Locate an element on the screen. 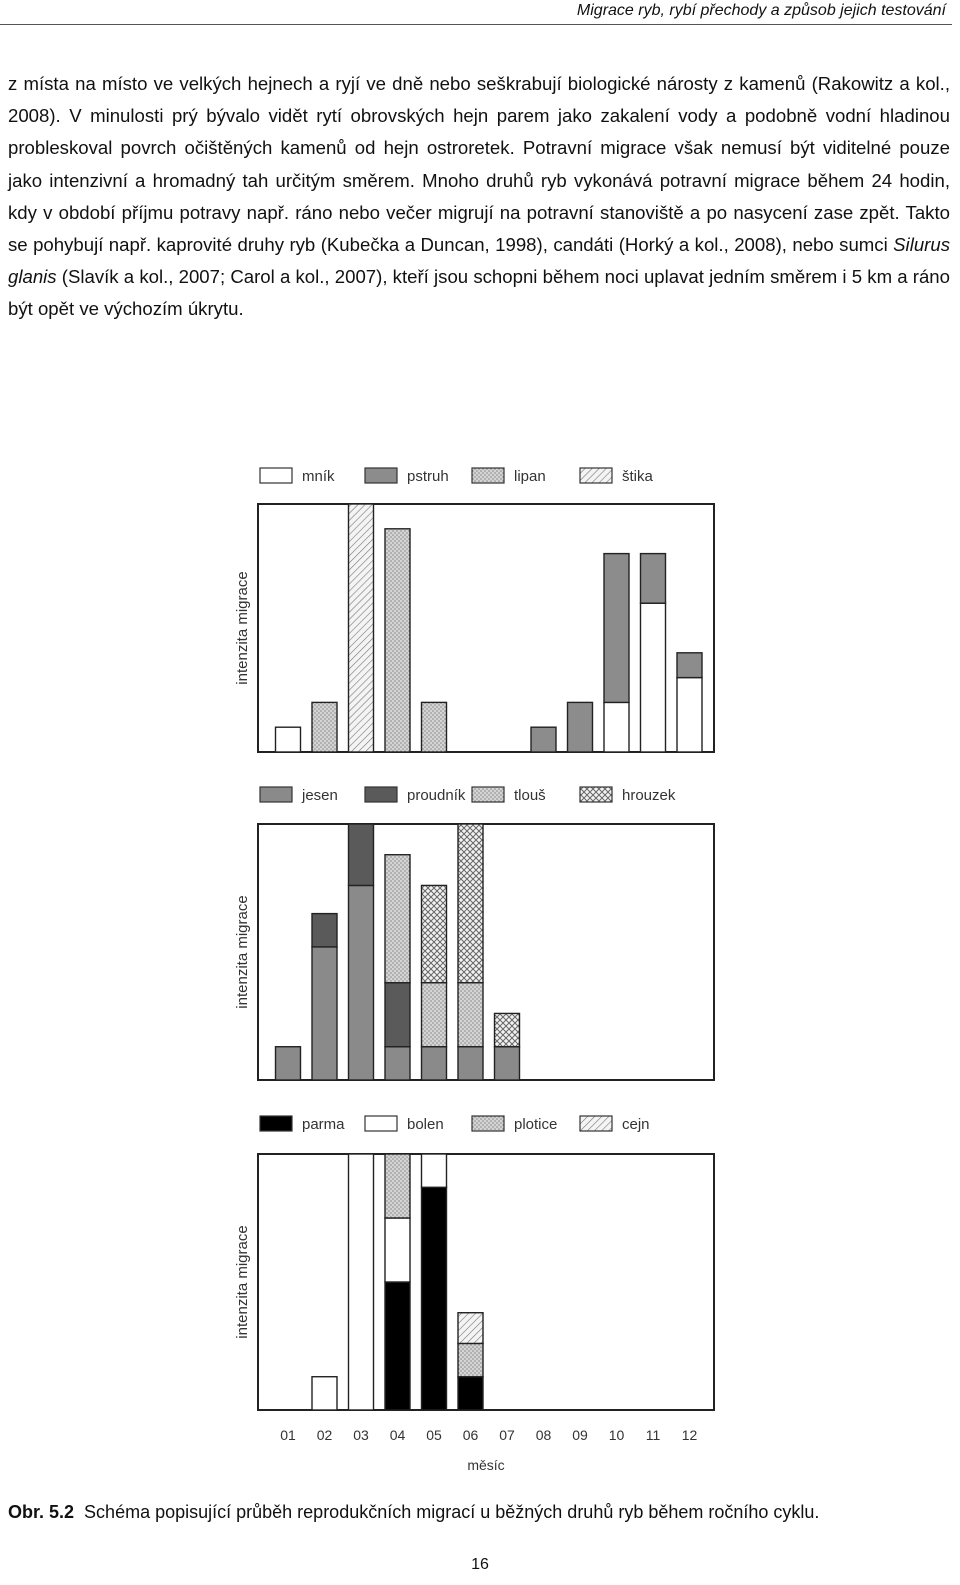  legend-swatch-proudník is located at coordinates (381, 794).